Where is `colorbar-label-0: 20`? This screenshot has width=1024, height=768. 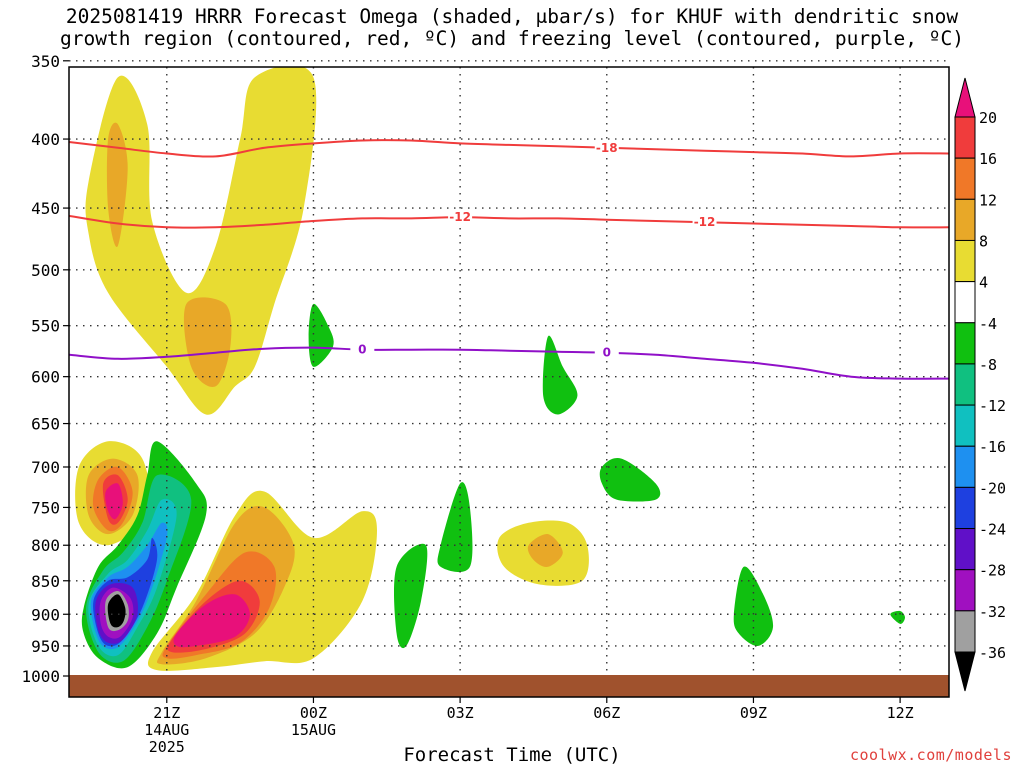
colorbar-label-0: 20 is located at coordinates (988, 118).